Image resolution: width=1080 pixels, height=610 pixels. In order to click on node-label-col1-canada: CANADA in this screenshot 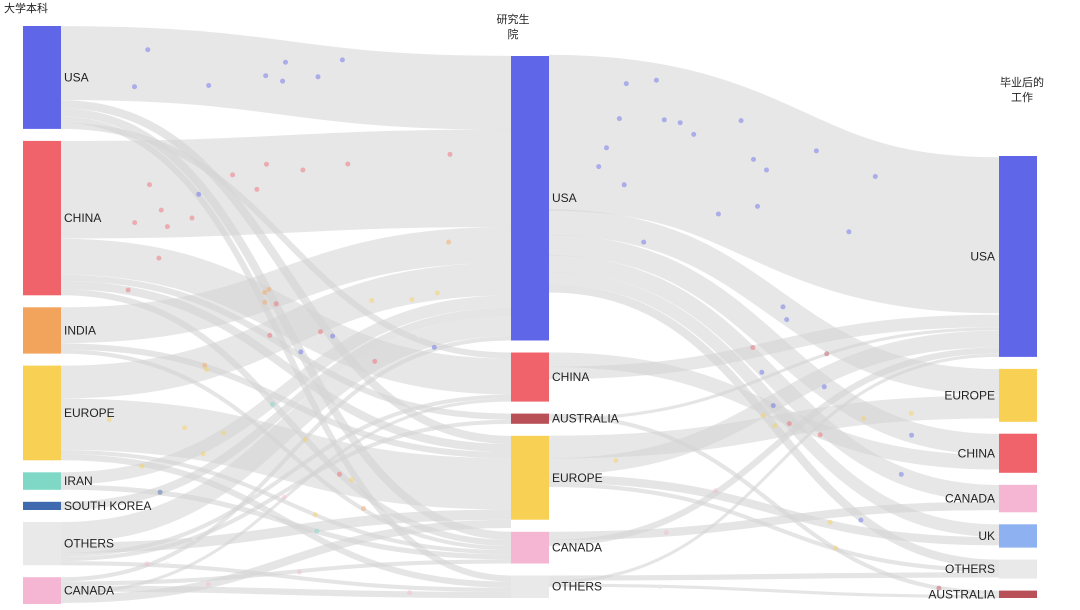, I will do `click(577, 548)`.